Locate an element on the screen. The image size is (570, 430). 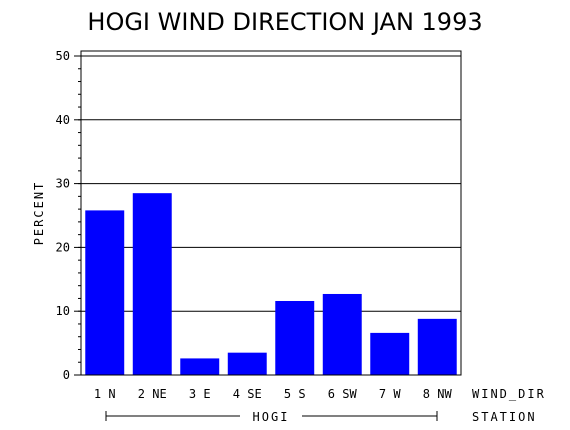
group-label: HOGI is located at coordinates (271, 417).